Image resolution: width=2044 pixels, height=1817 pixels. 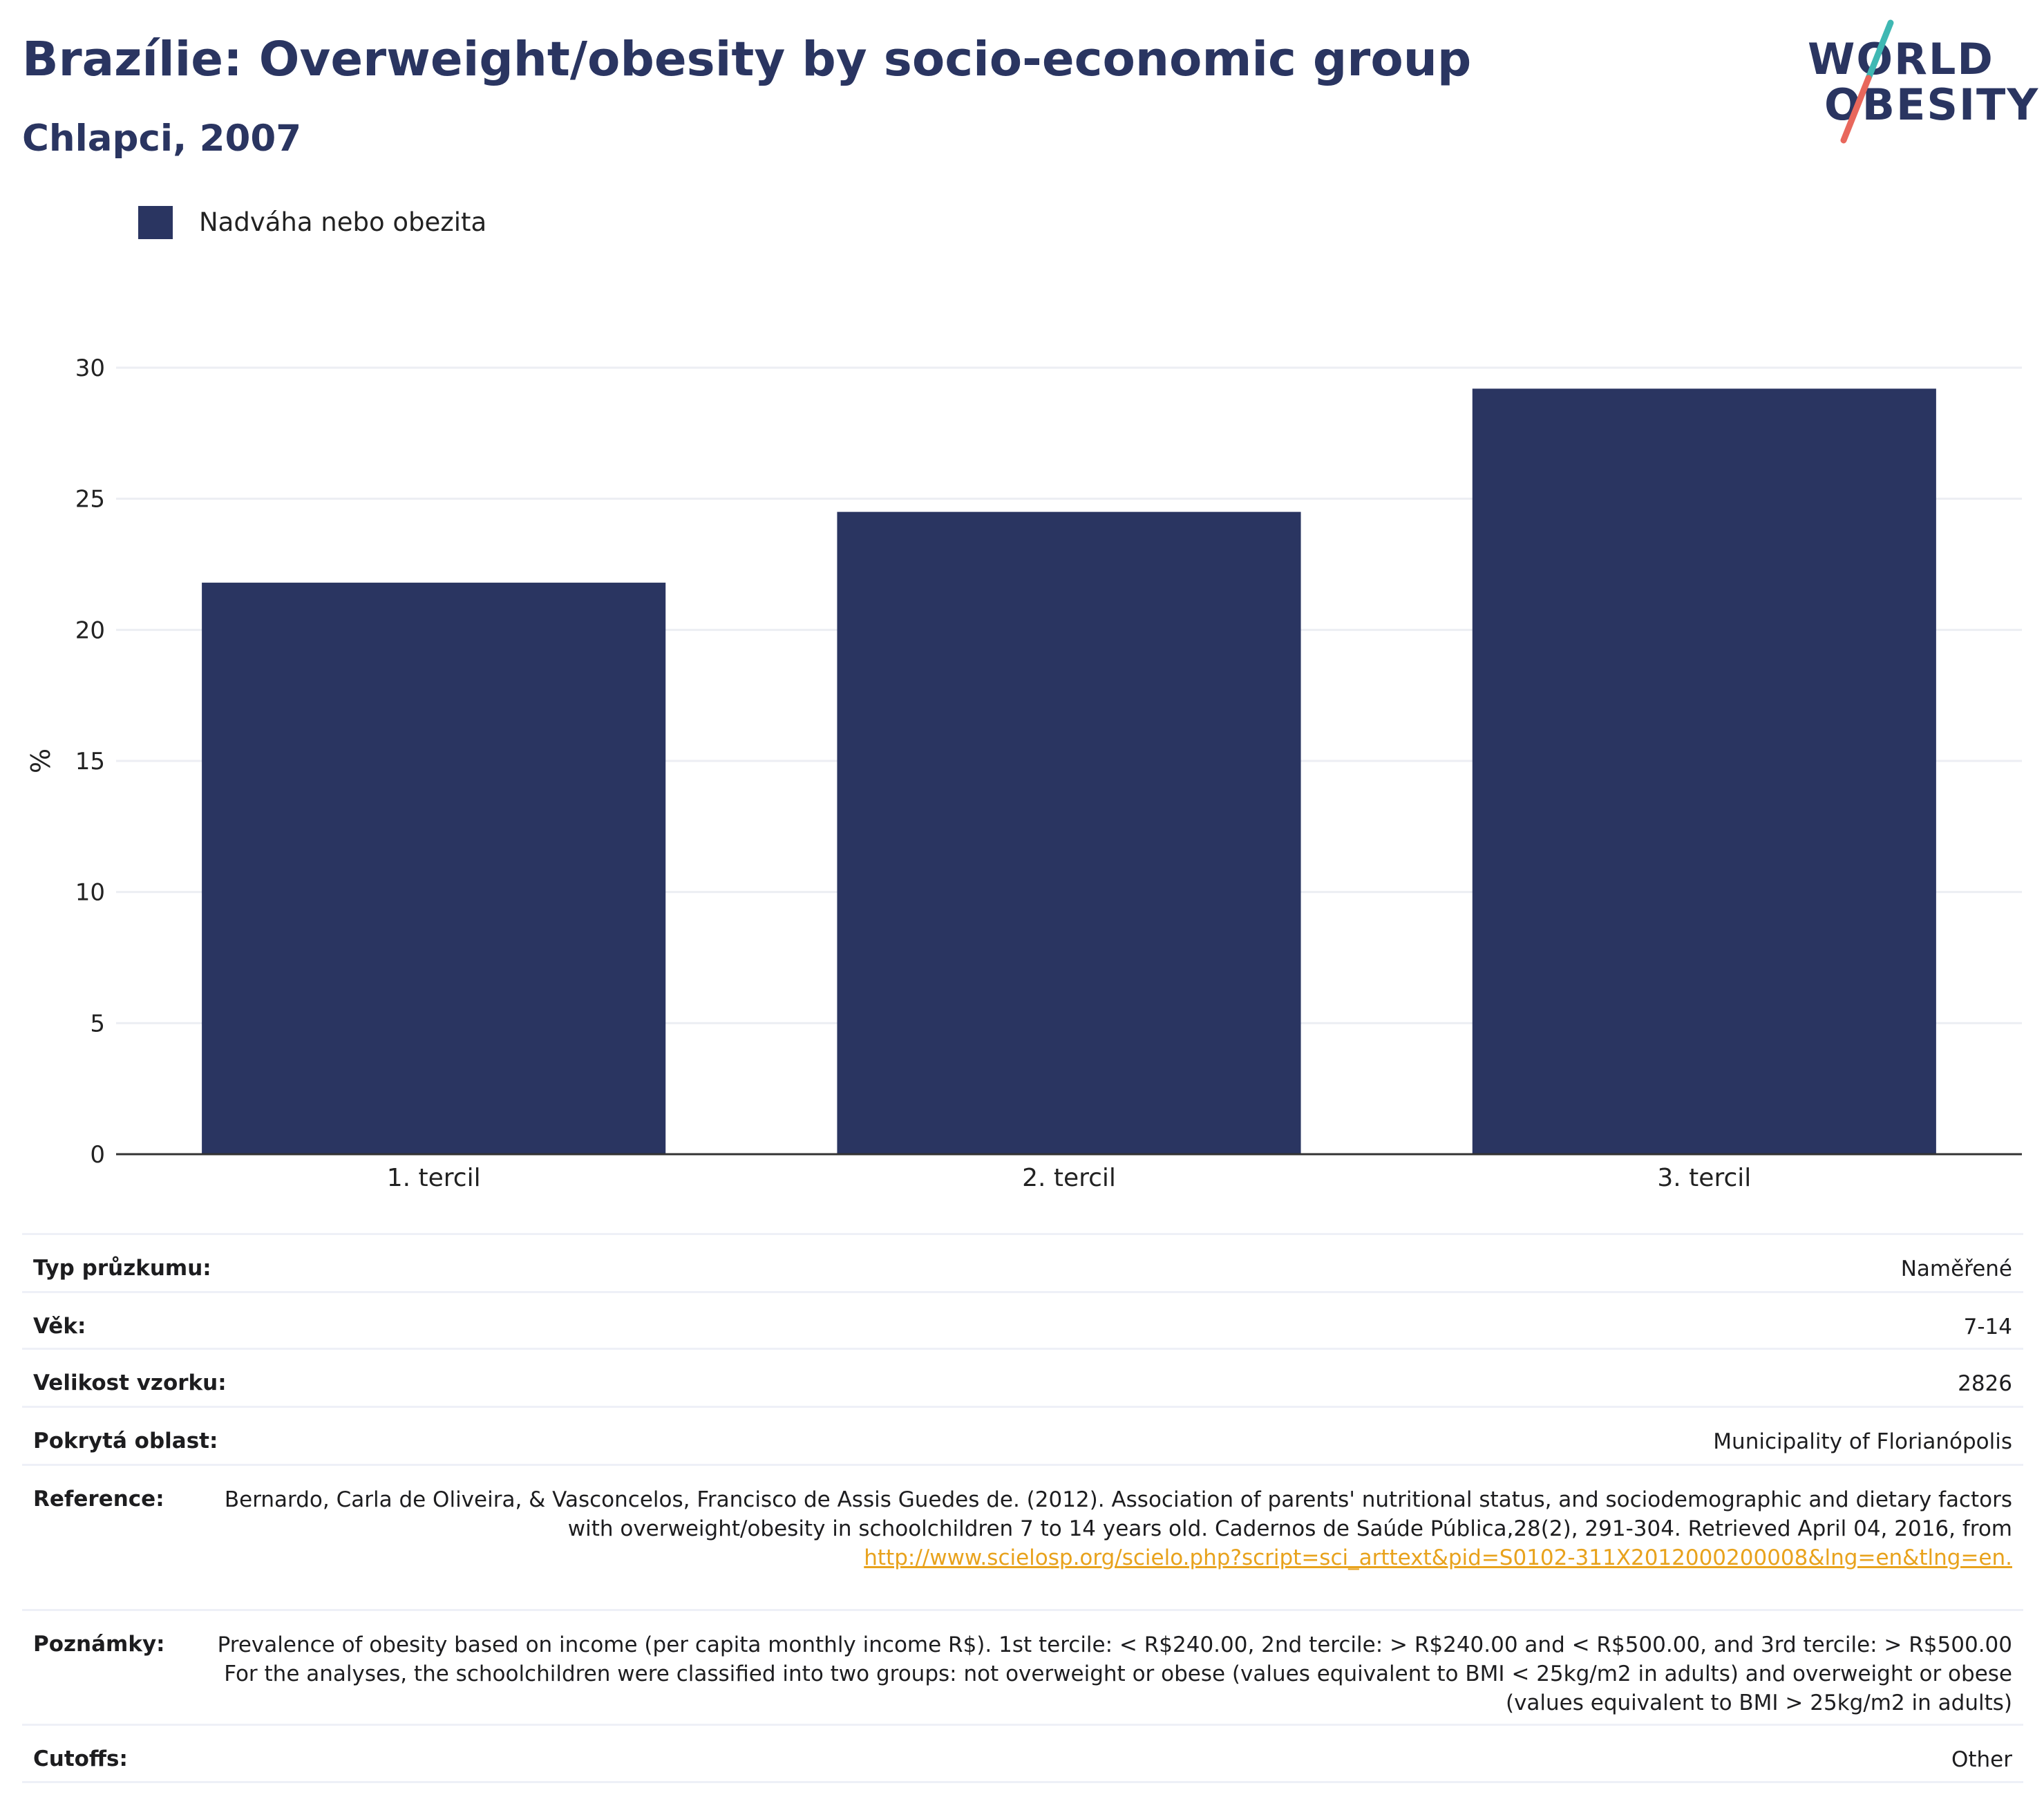 I want to click on logo-slash-bottom, so click(x=1856, y=109).